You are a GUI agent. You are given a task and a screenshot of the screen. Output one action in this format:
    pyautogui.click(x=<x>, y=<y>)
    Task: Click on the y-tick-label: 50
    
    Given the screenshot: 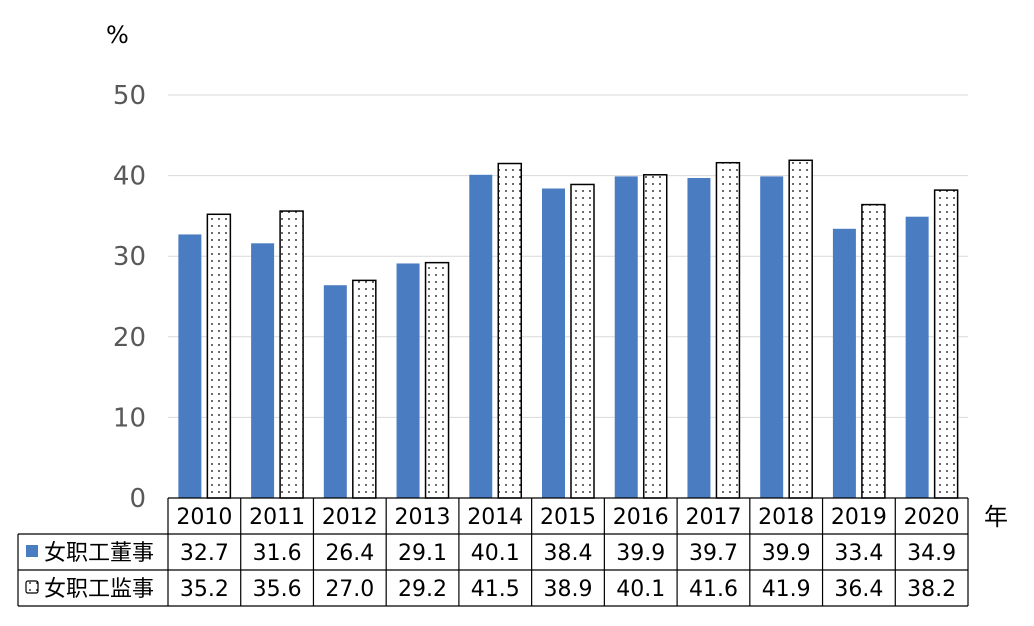 What is the action you would take?
    pyautogui.click(x=129, y=96)
    